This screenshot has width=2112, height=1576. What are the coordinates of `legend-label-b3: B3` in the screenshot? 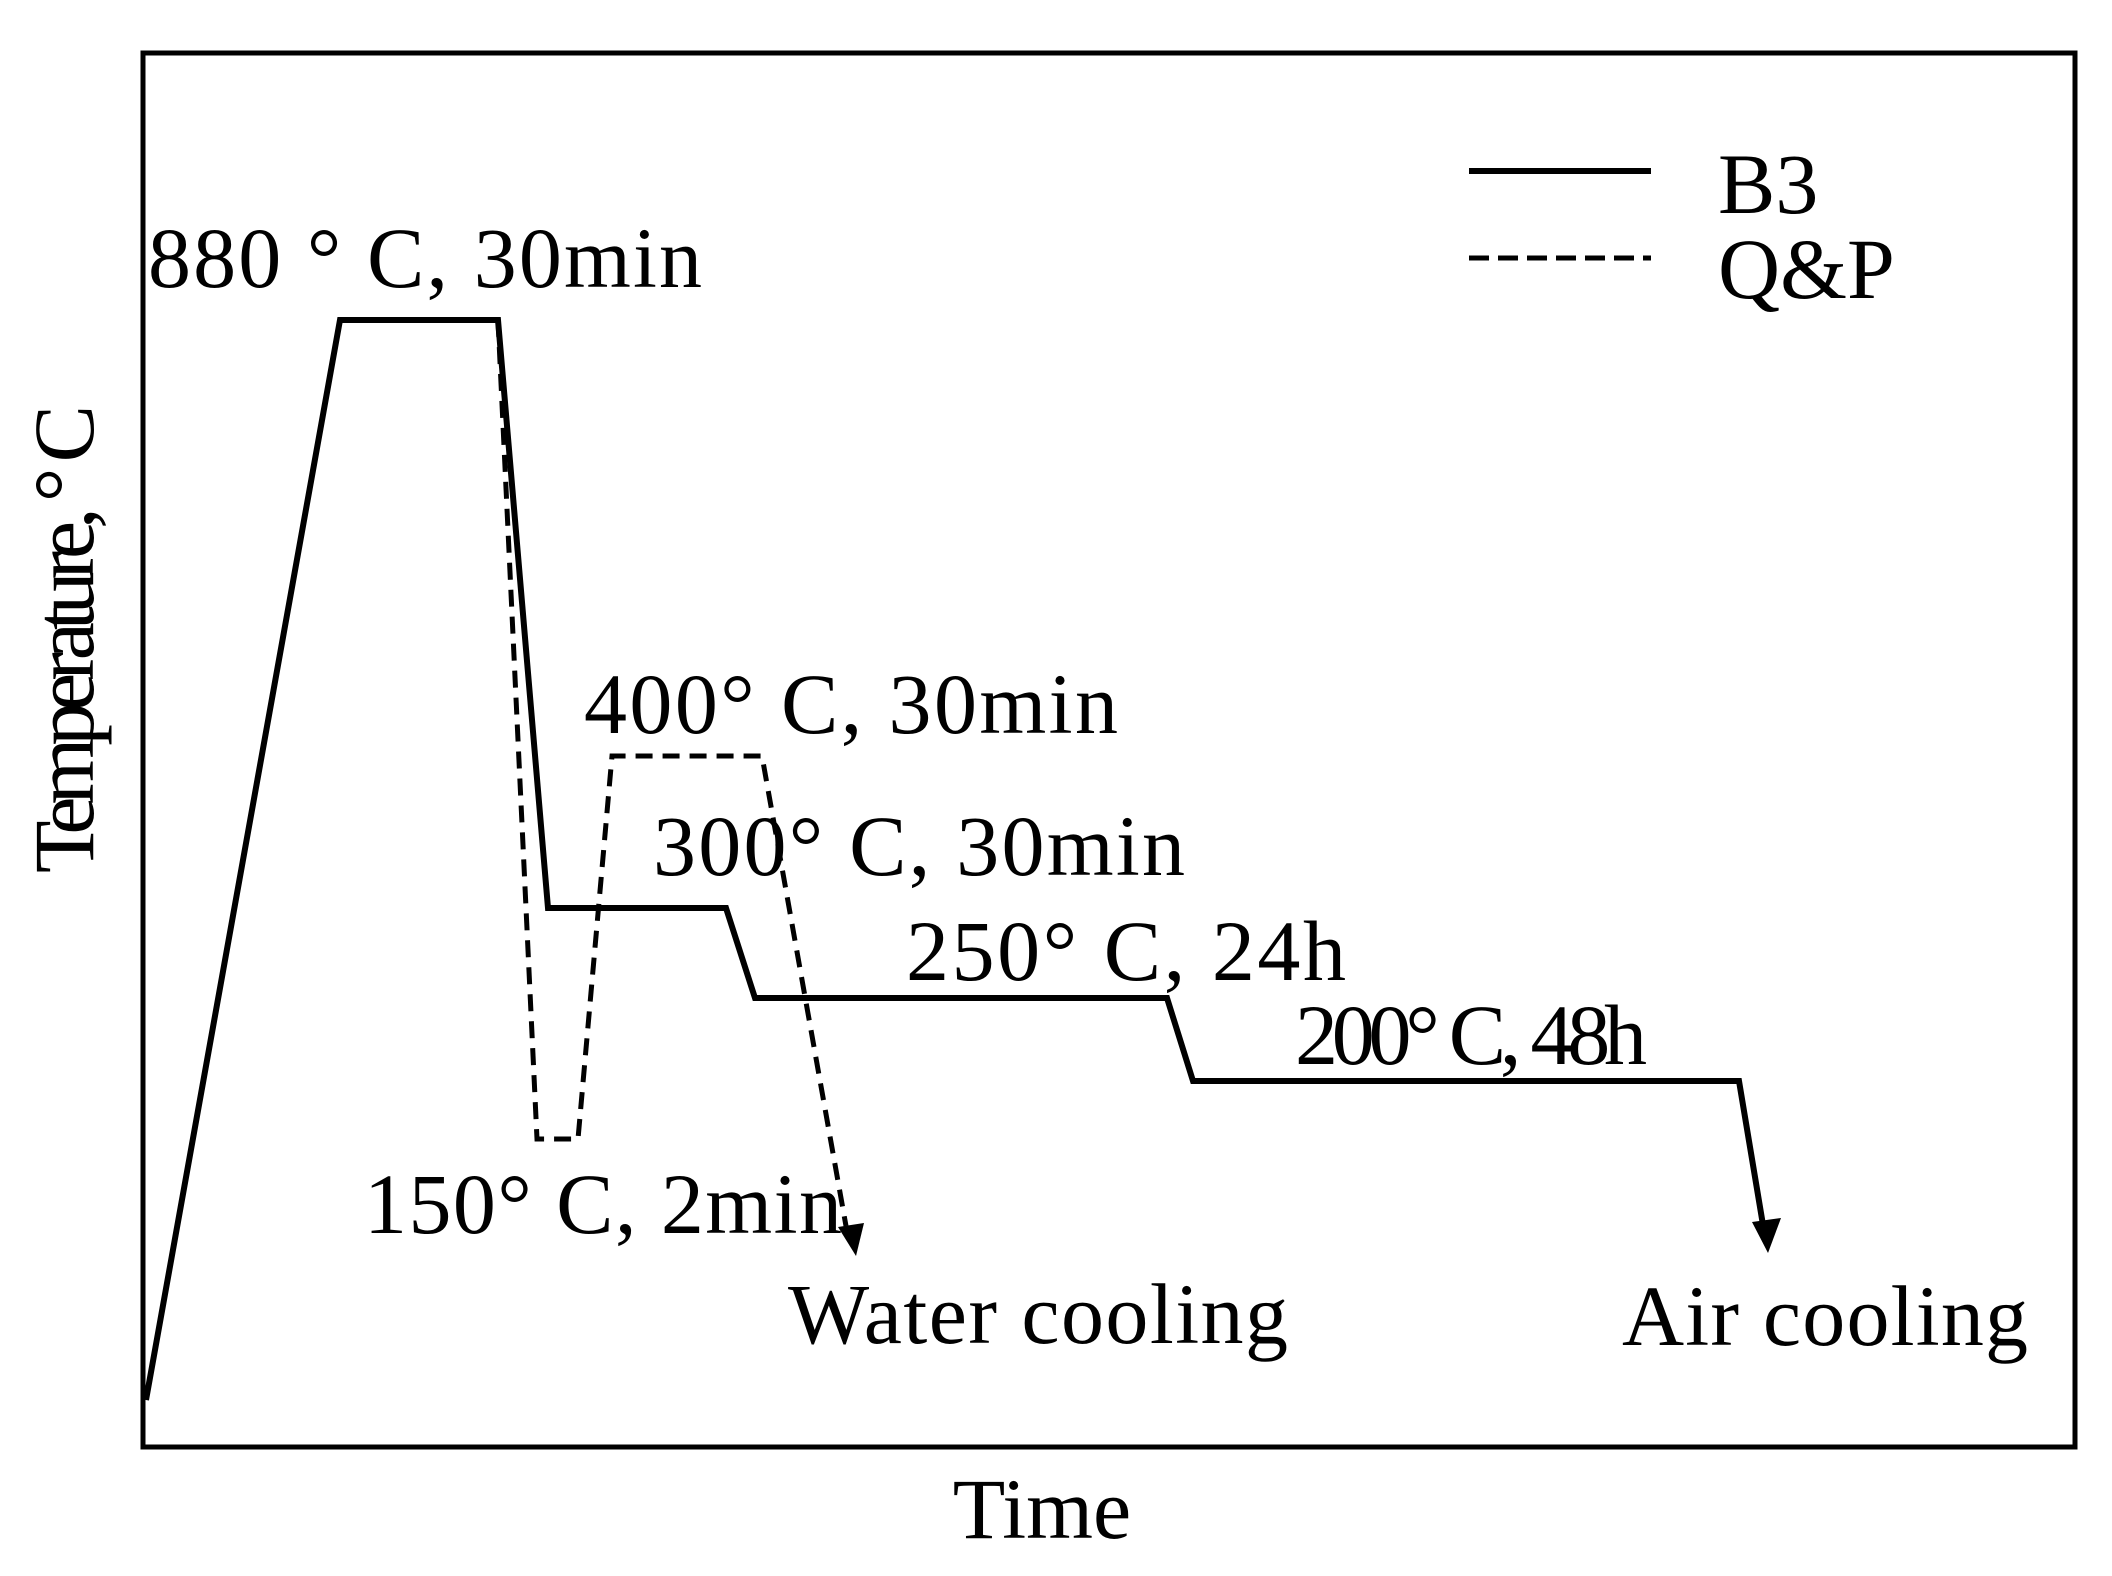 It's located at (1768, 184).